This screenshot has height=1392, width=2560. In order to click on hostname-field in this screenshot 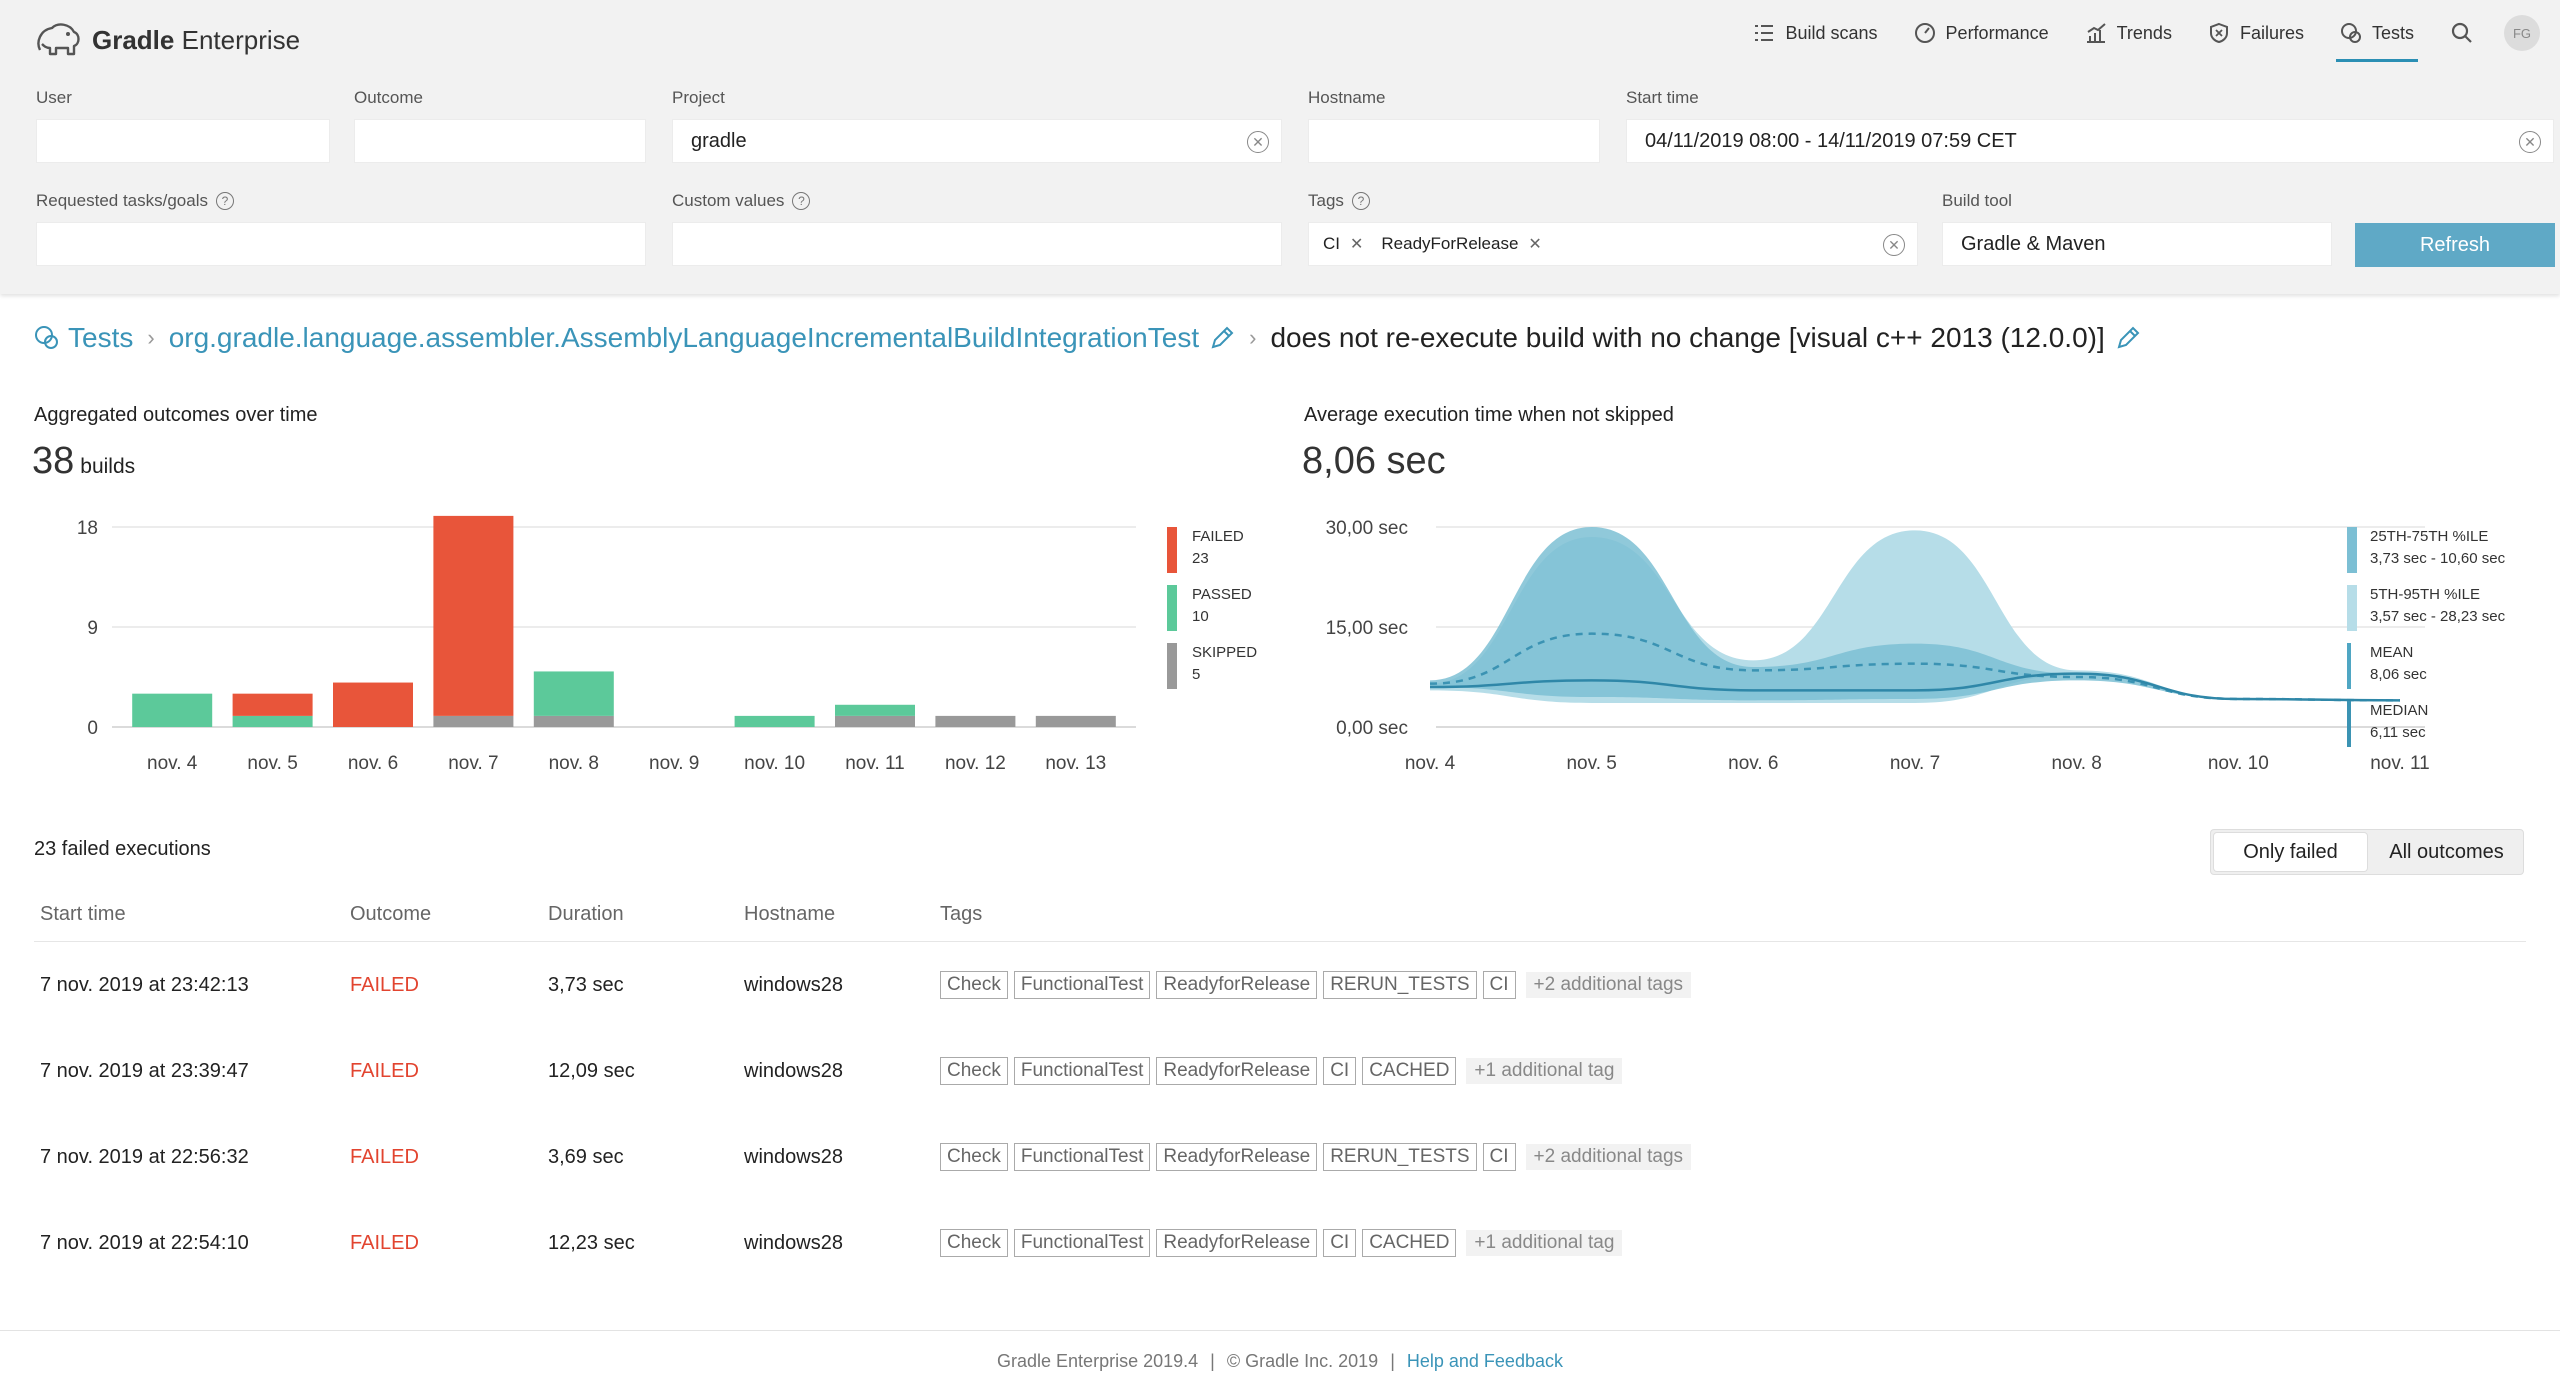, I will do `click(1454, 141)`.